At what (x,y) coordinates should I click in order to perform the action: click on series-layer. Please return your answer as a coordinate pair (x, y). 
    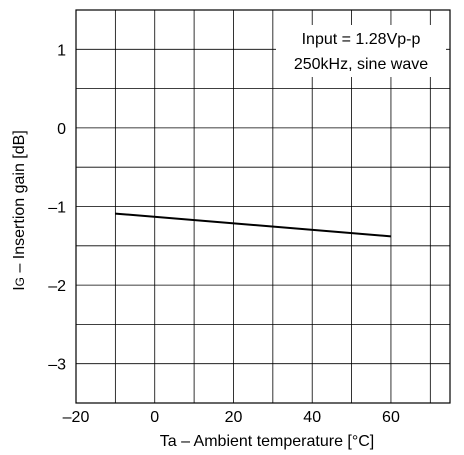
    Looking at the image, I should click on (253, 225).